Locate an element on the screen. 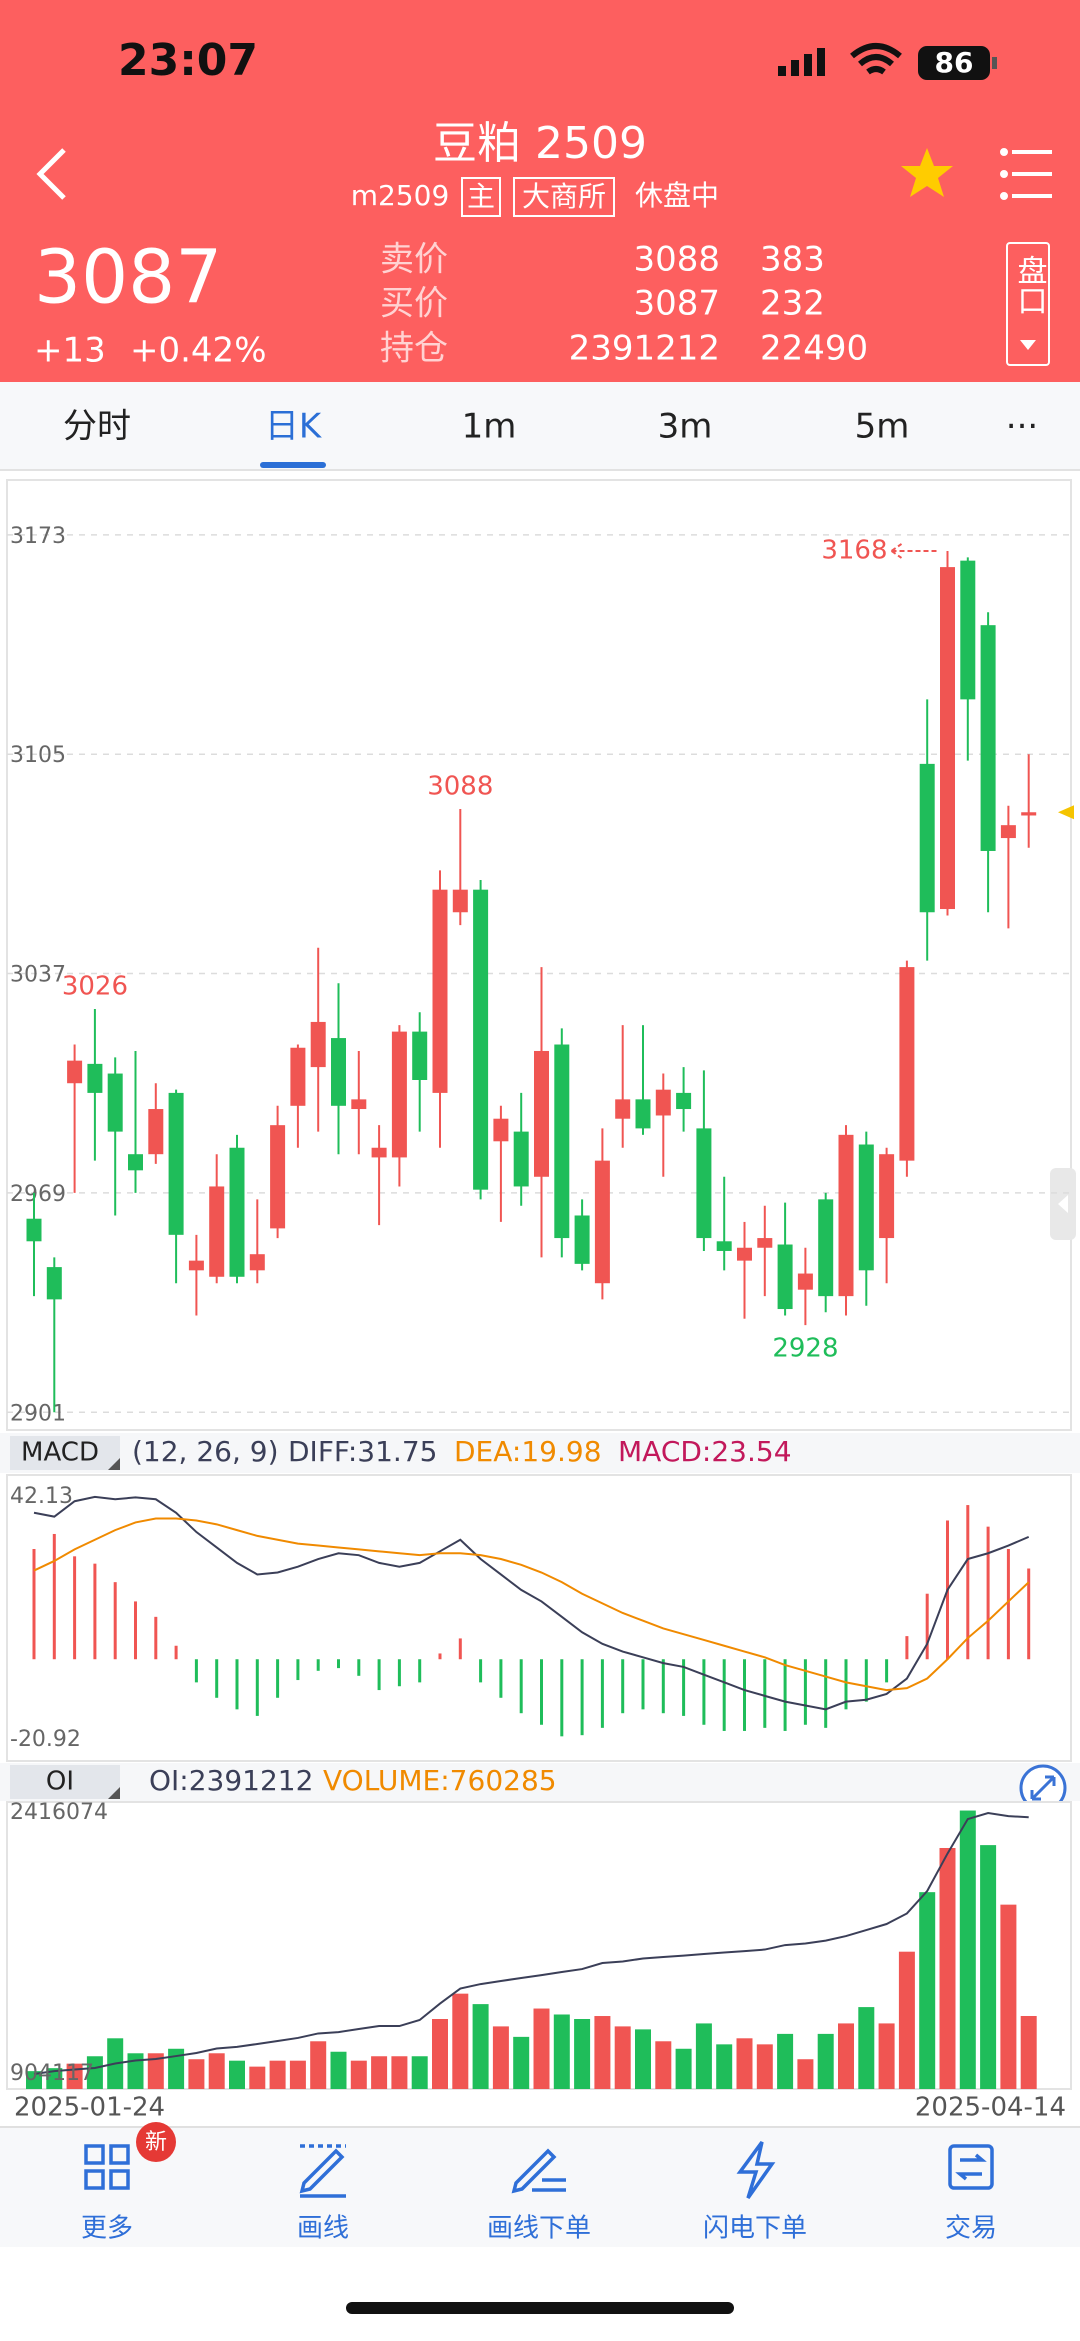  nav-icons is located at coordinates (539, 2170).